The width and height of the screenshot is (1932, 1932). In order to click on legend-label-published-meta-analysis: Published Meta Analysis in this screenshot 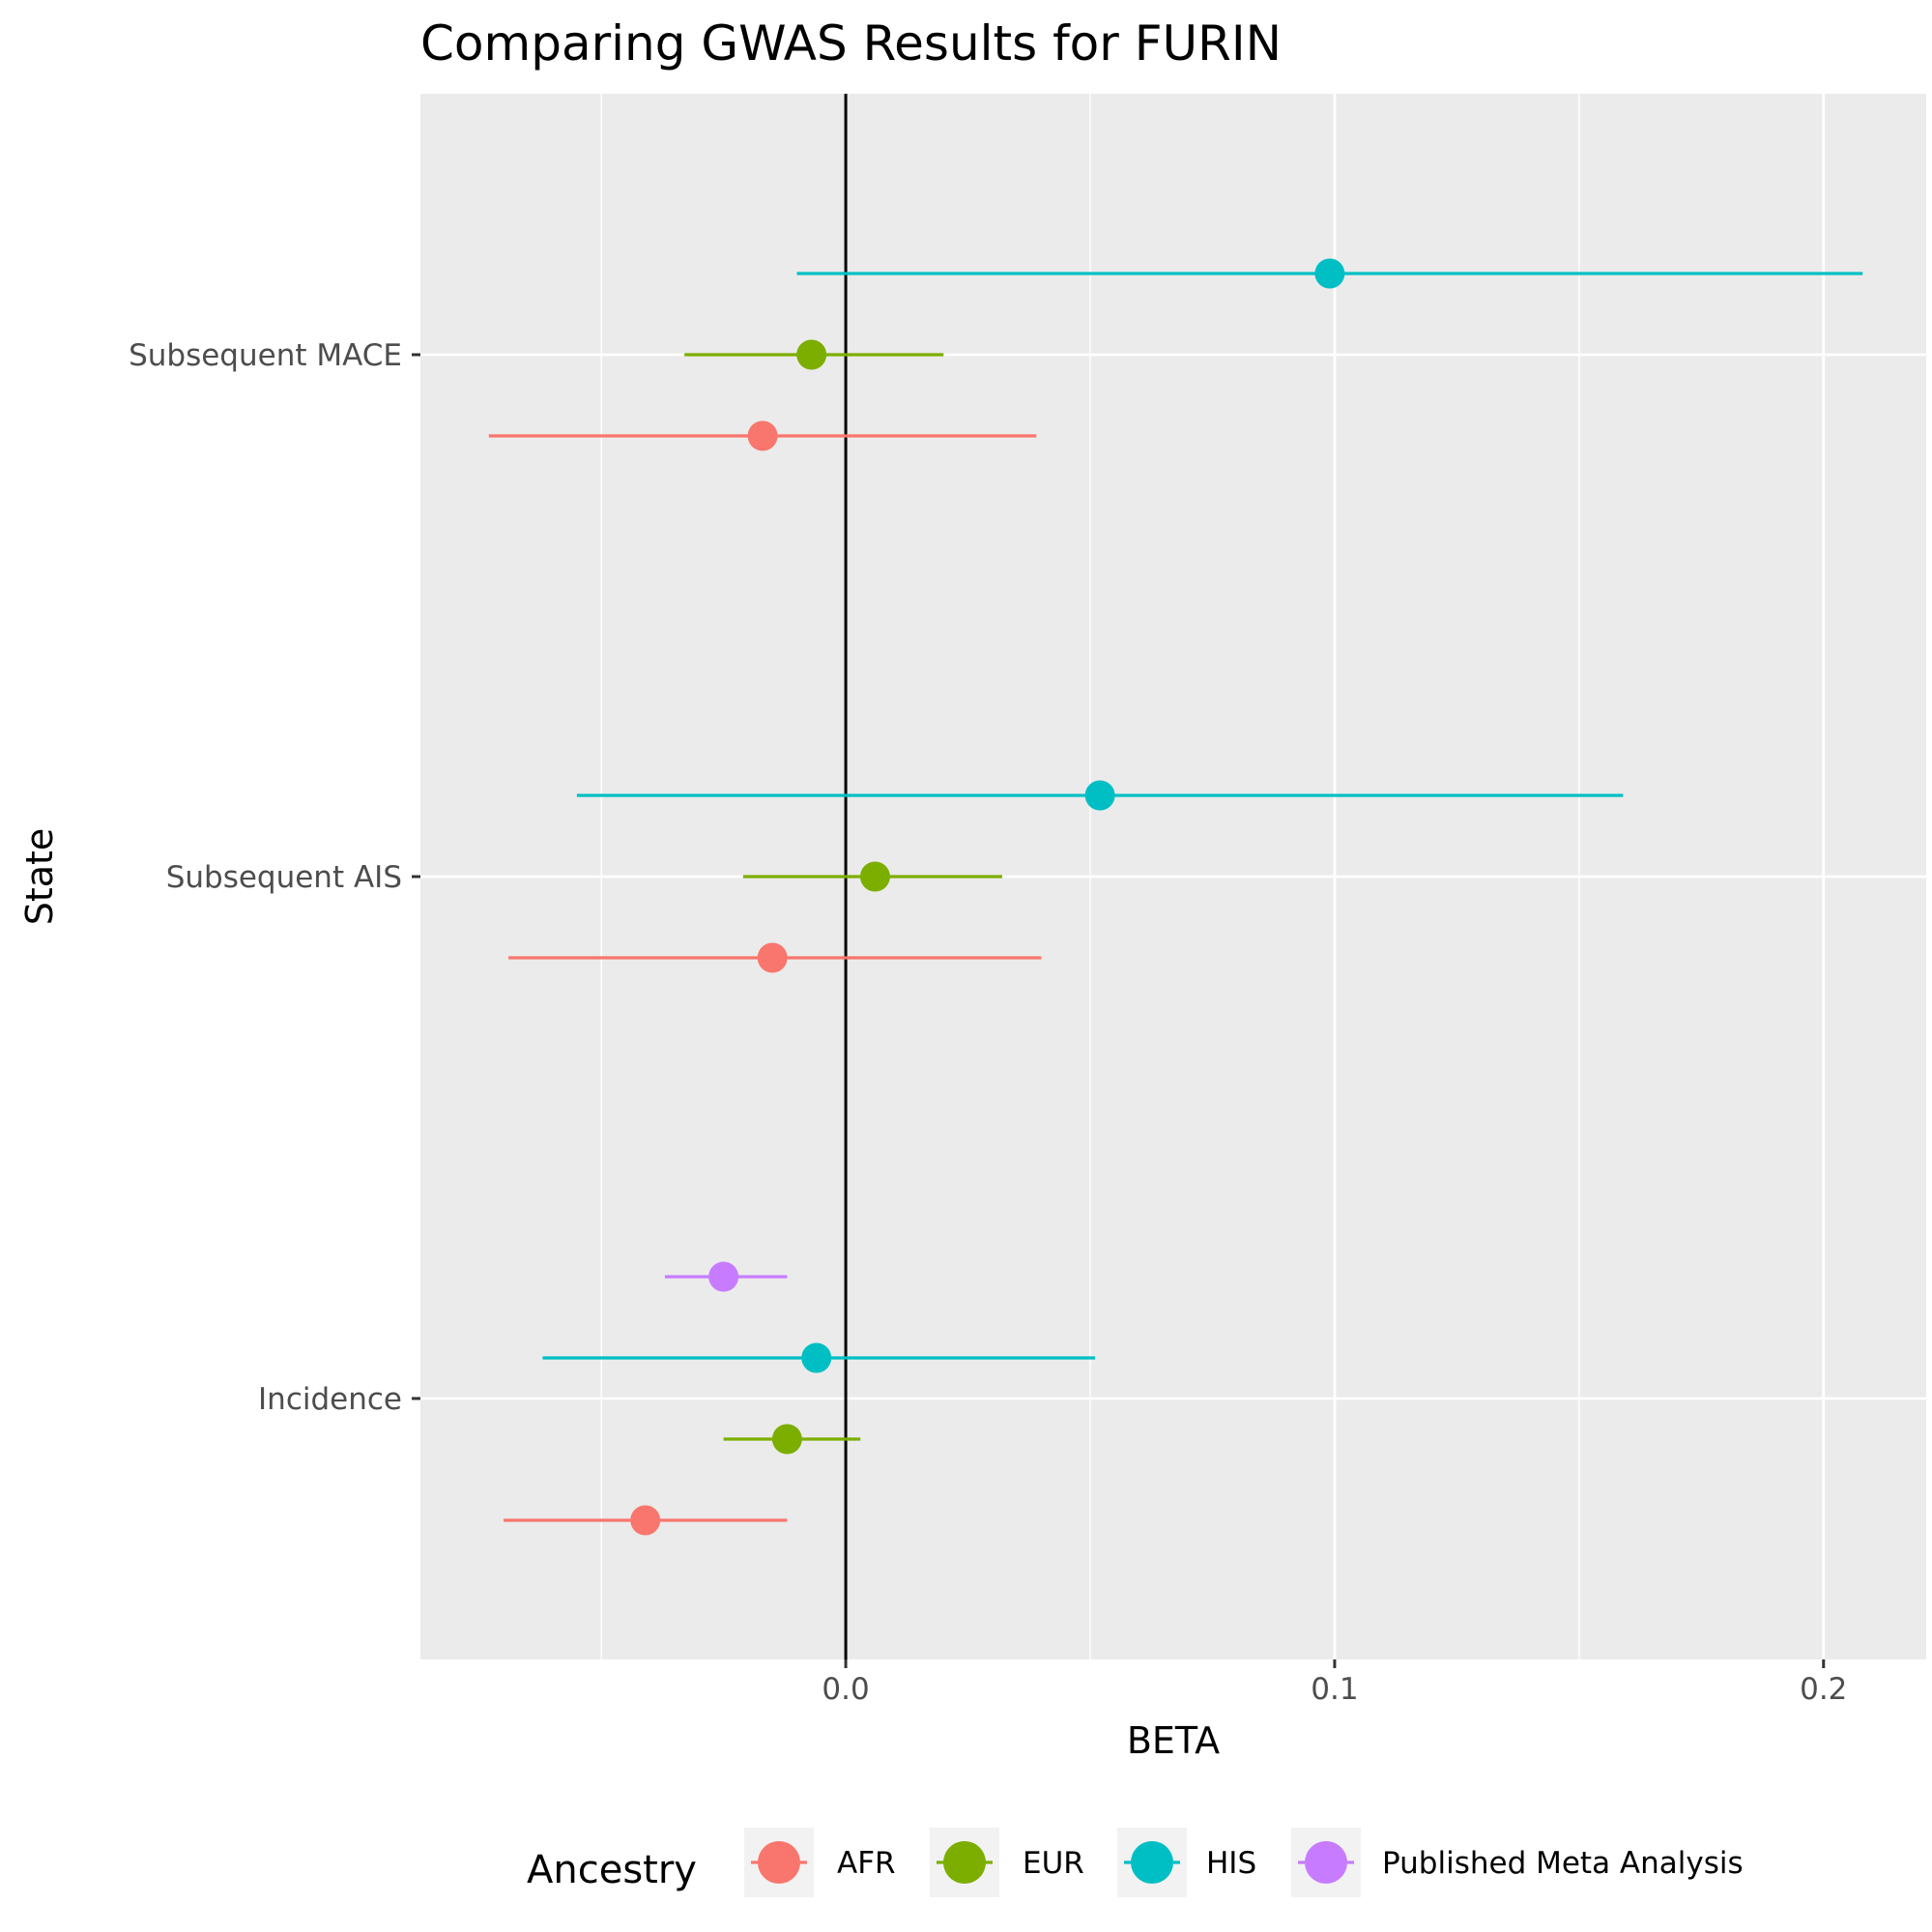, I will do `click(1563, 1863)`.